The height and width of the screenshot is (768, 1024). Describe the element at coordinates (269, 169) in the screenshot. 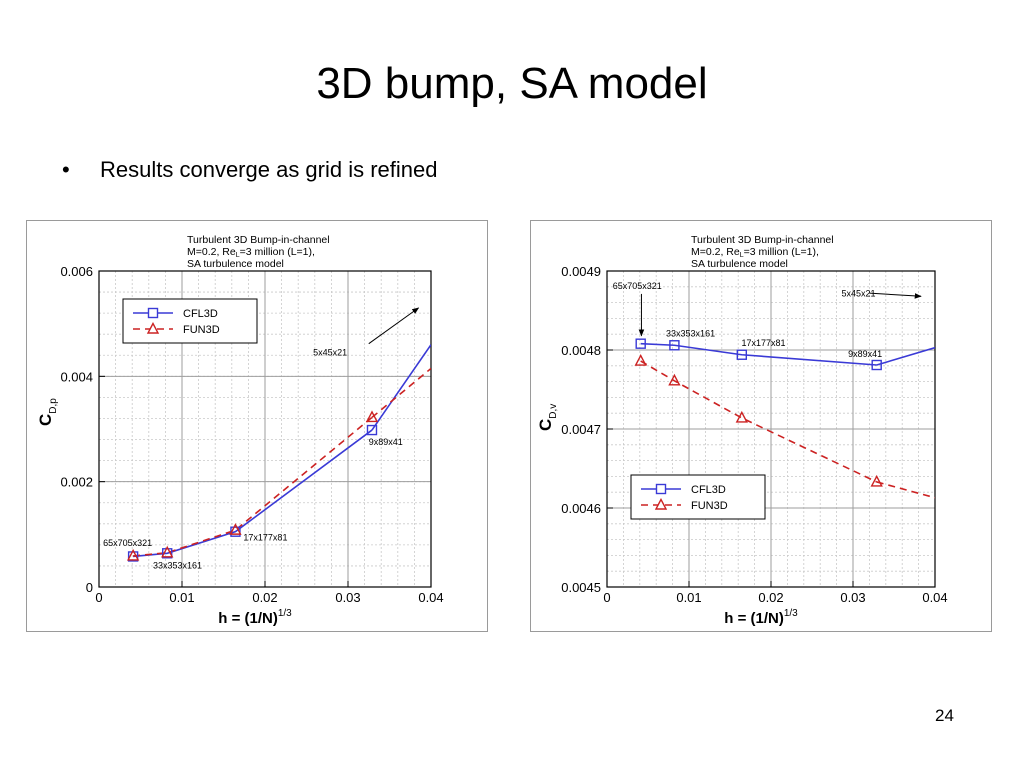

I see `bullet-text: Results converge as grid is refined` at that location.